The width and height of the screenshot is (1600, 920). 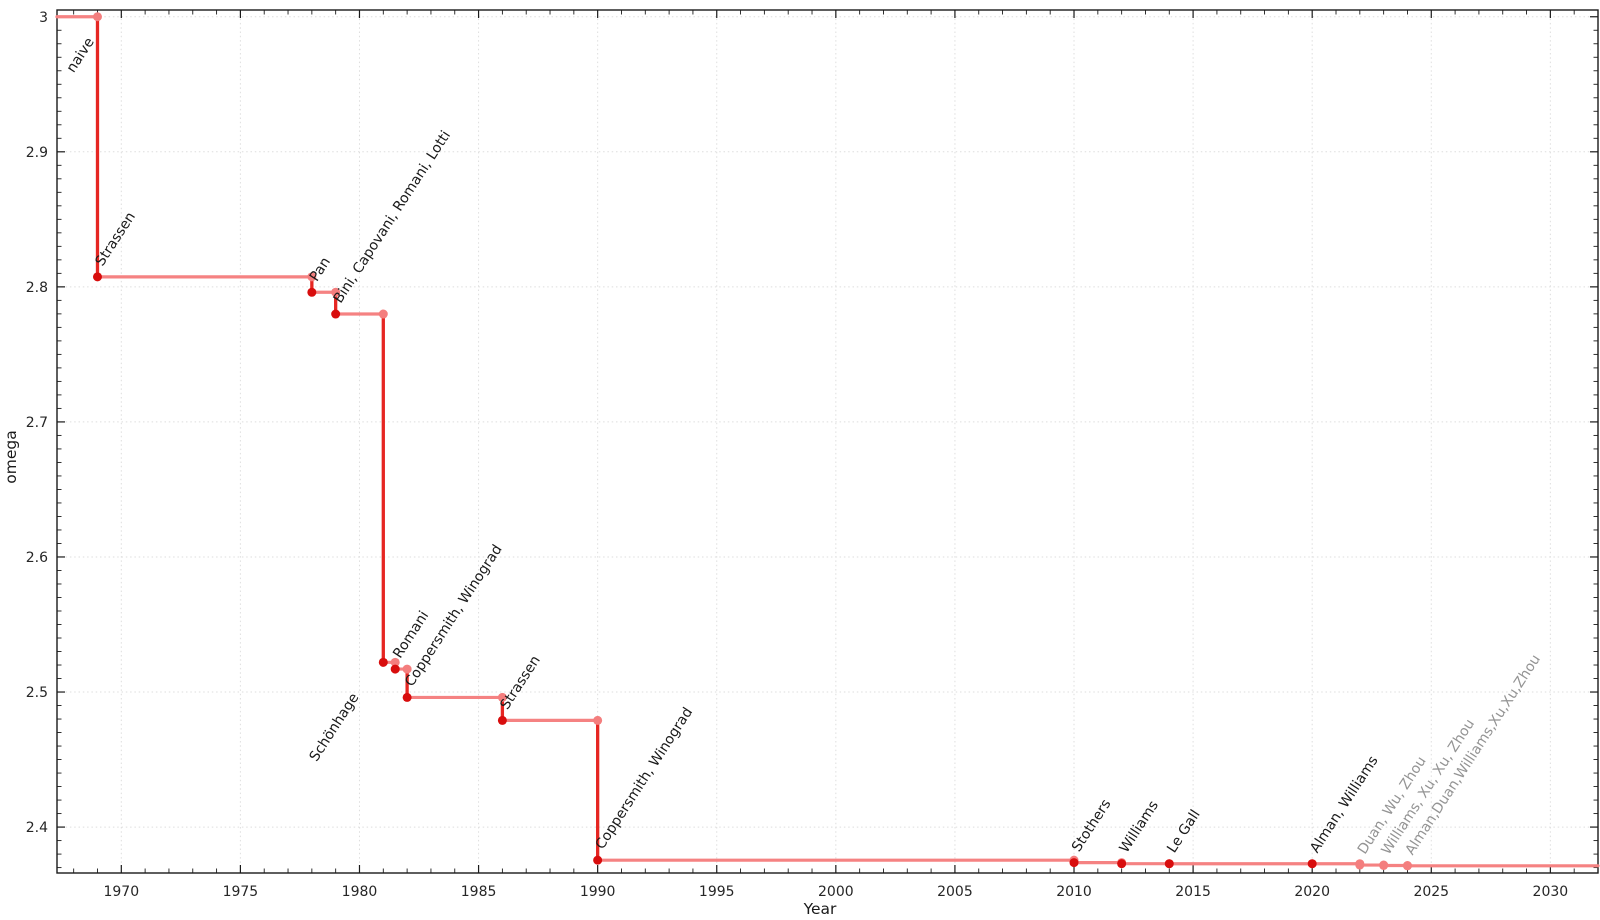 I want to click on x-tick-label: 2010, so click(x=1074, y=892).